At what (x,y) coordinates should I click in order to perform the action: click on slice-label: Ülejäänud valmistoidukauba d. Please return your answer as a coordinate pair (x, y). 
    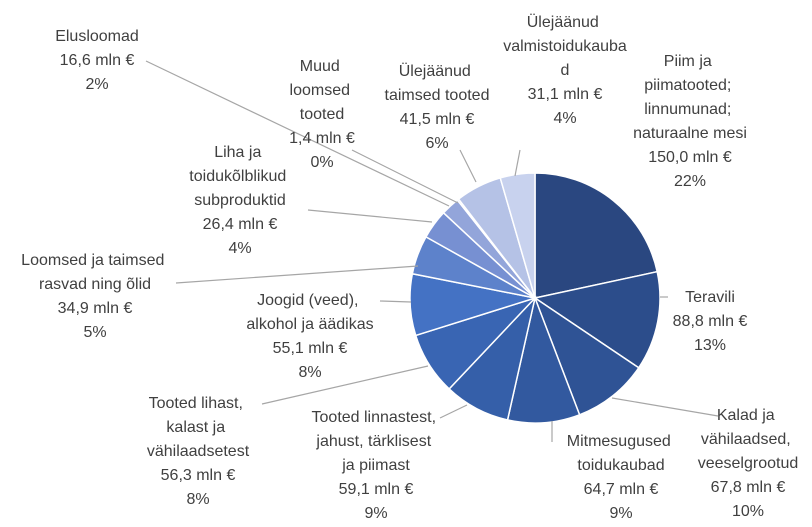
    Looking at the image, I should click on (565, 46).